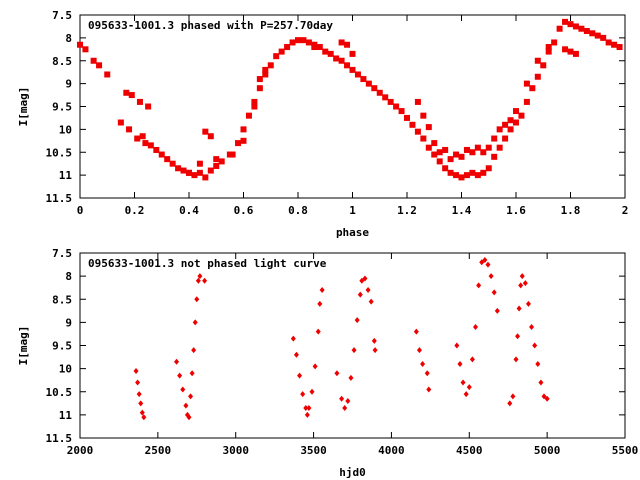 This screenshot has height=480, width=640. What do you see at coordinates (352, 210) in the screenshot?
I see `x-tick-label: 1` at bounding box center [352, 210].